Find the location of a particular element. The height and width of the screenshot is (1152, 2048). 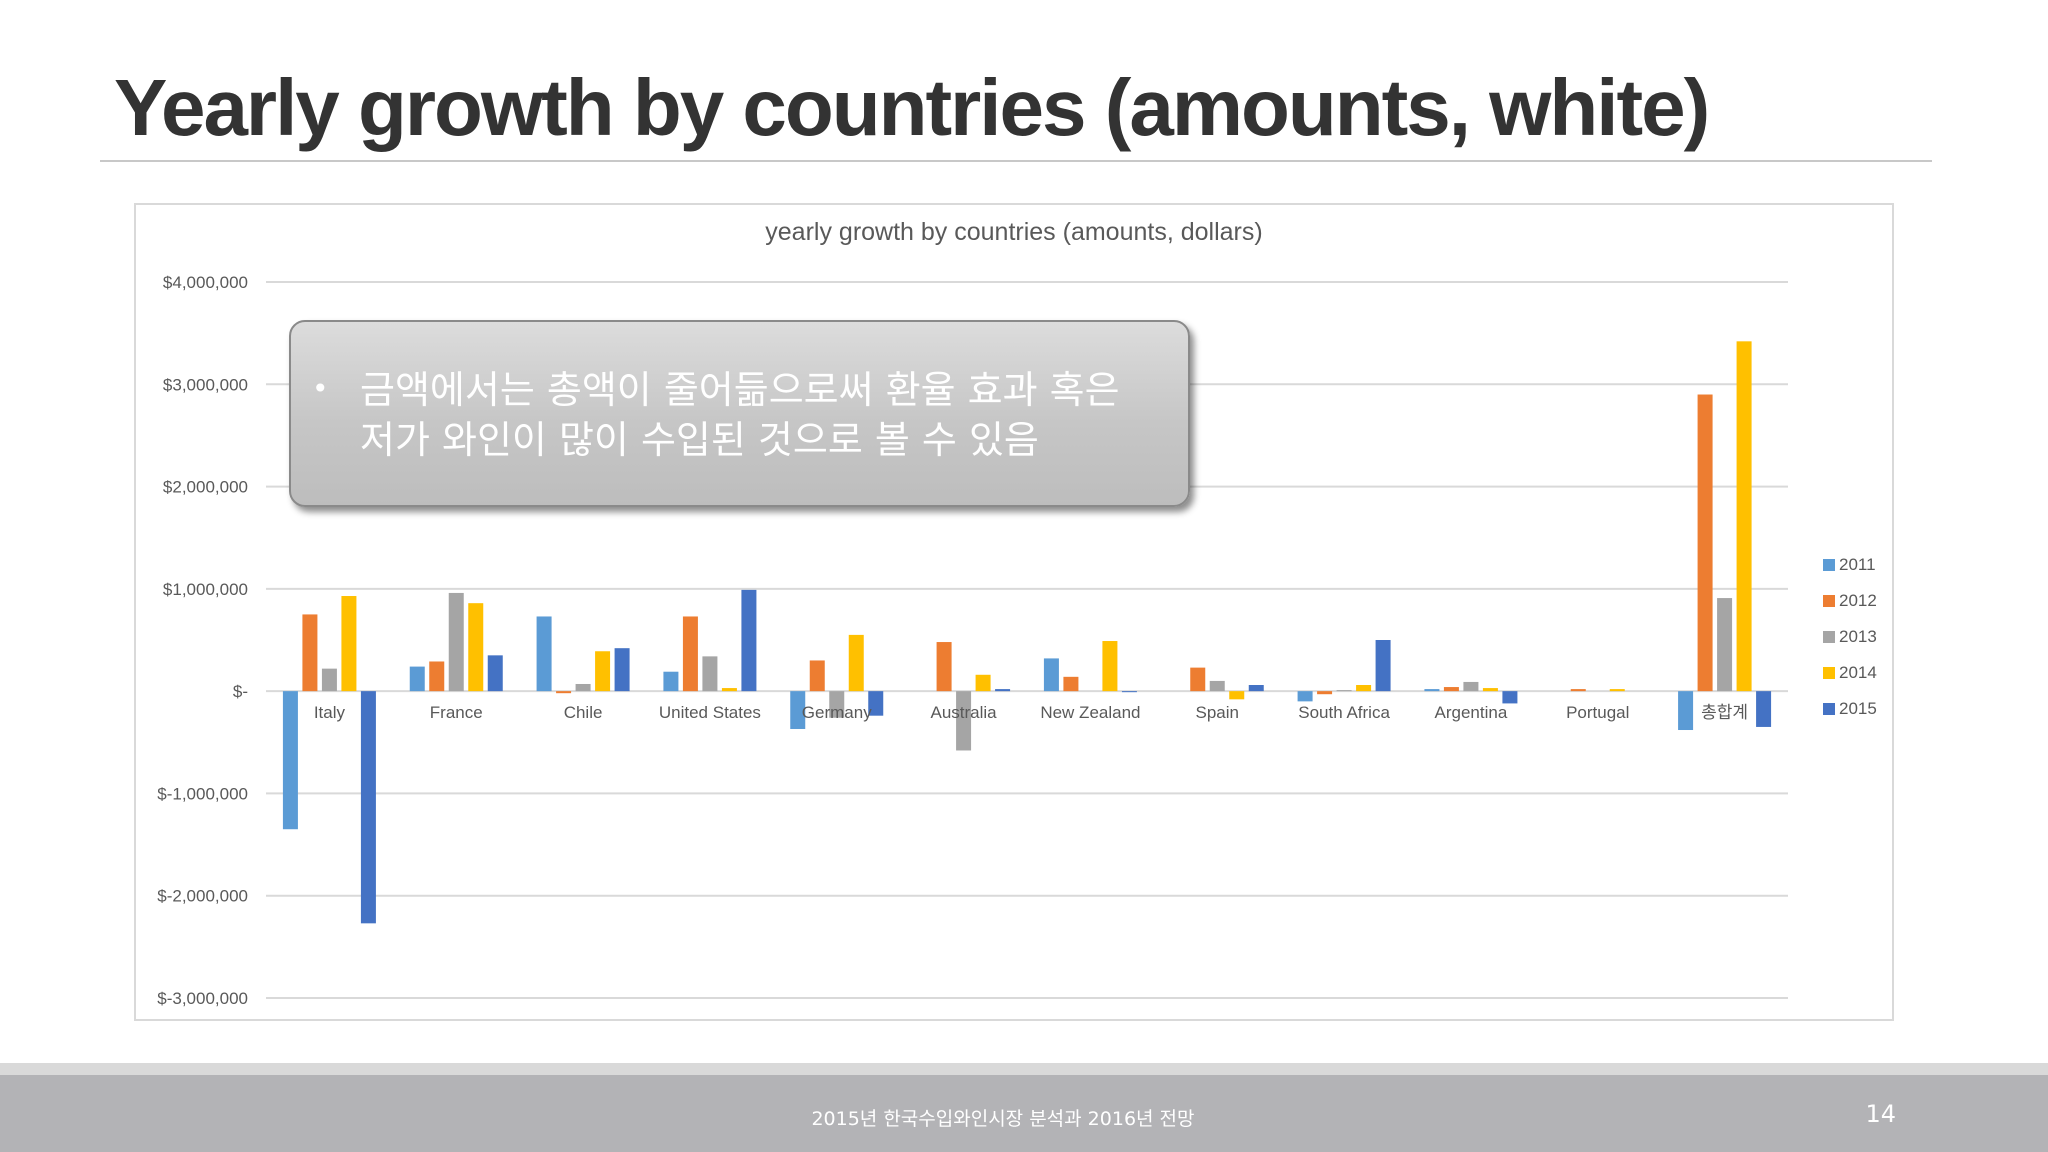

legend-label: 2015 is located at coordinates (1858, 708).